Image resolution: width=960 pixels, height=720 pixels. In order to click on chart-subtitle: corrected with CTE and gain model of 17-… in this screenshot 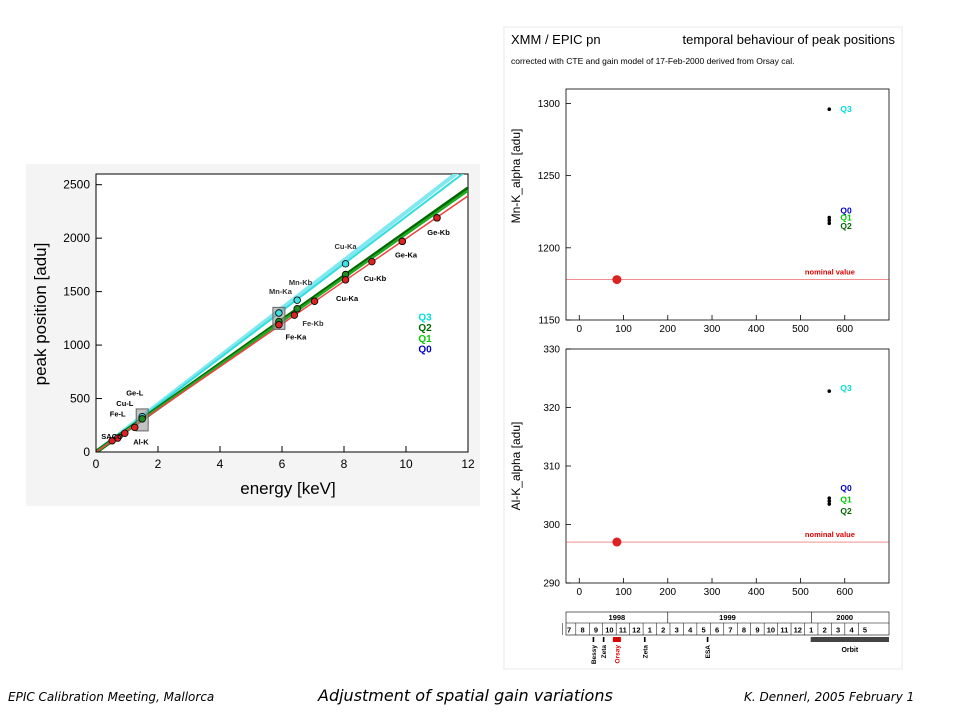, I will do `click(652, 61)`.